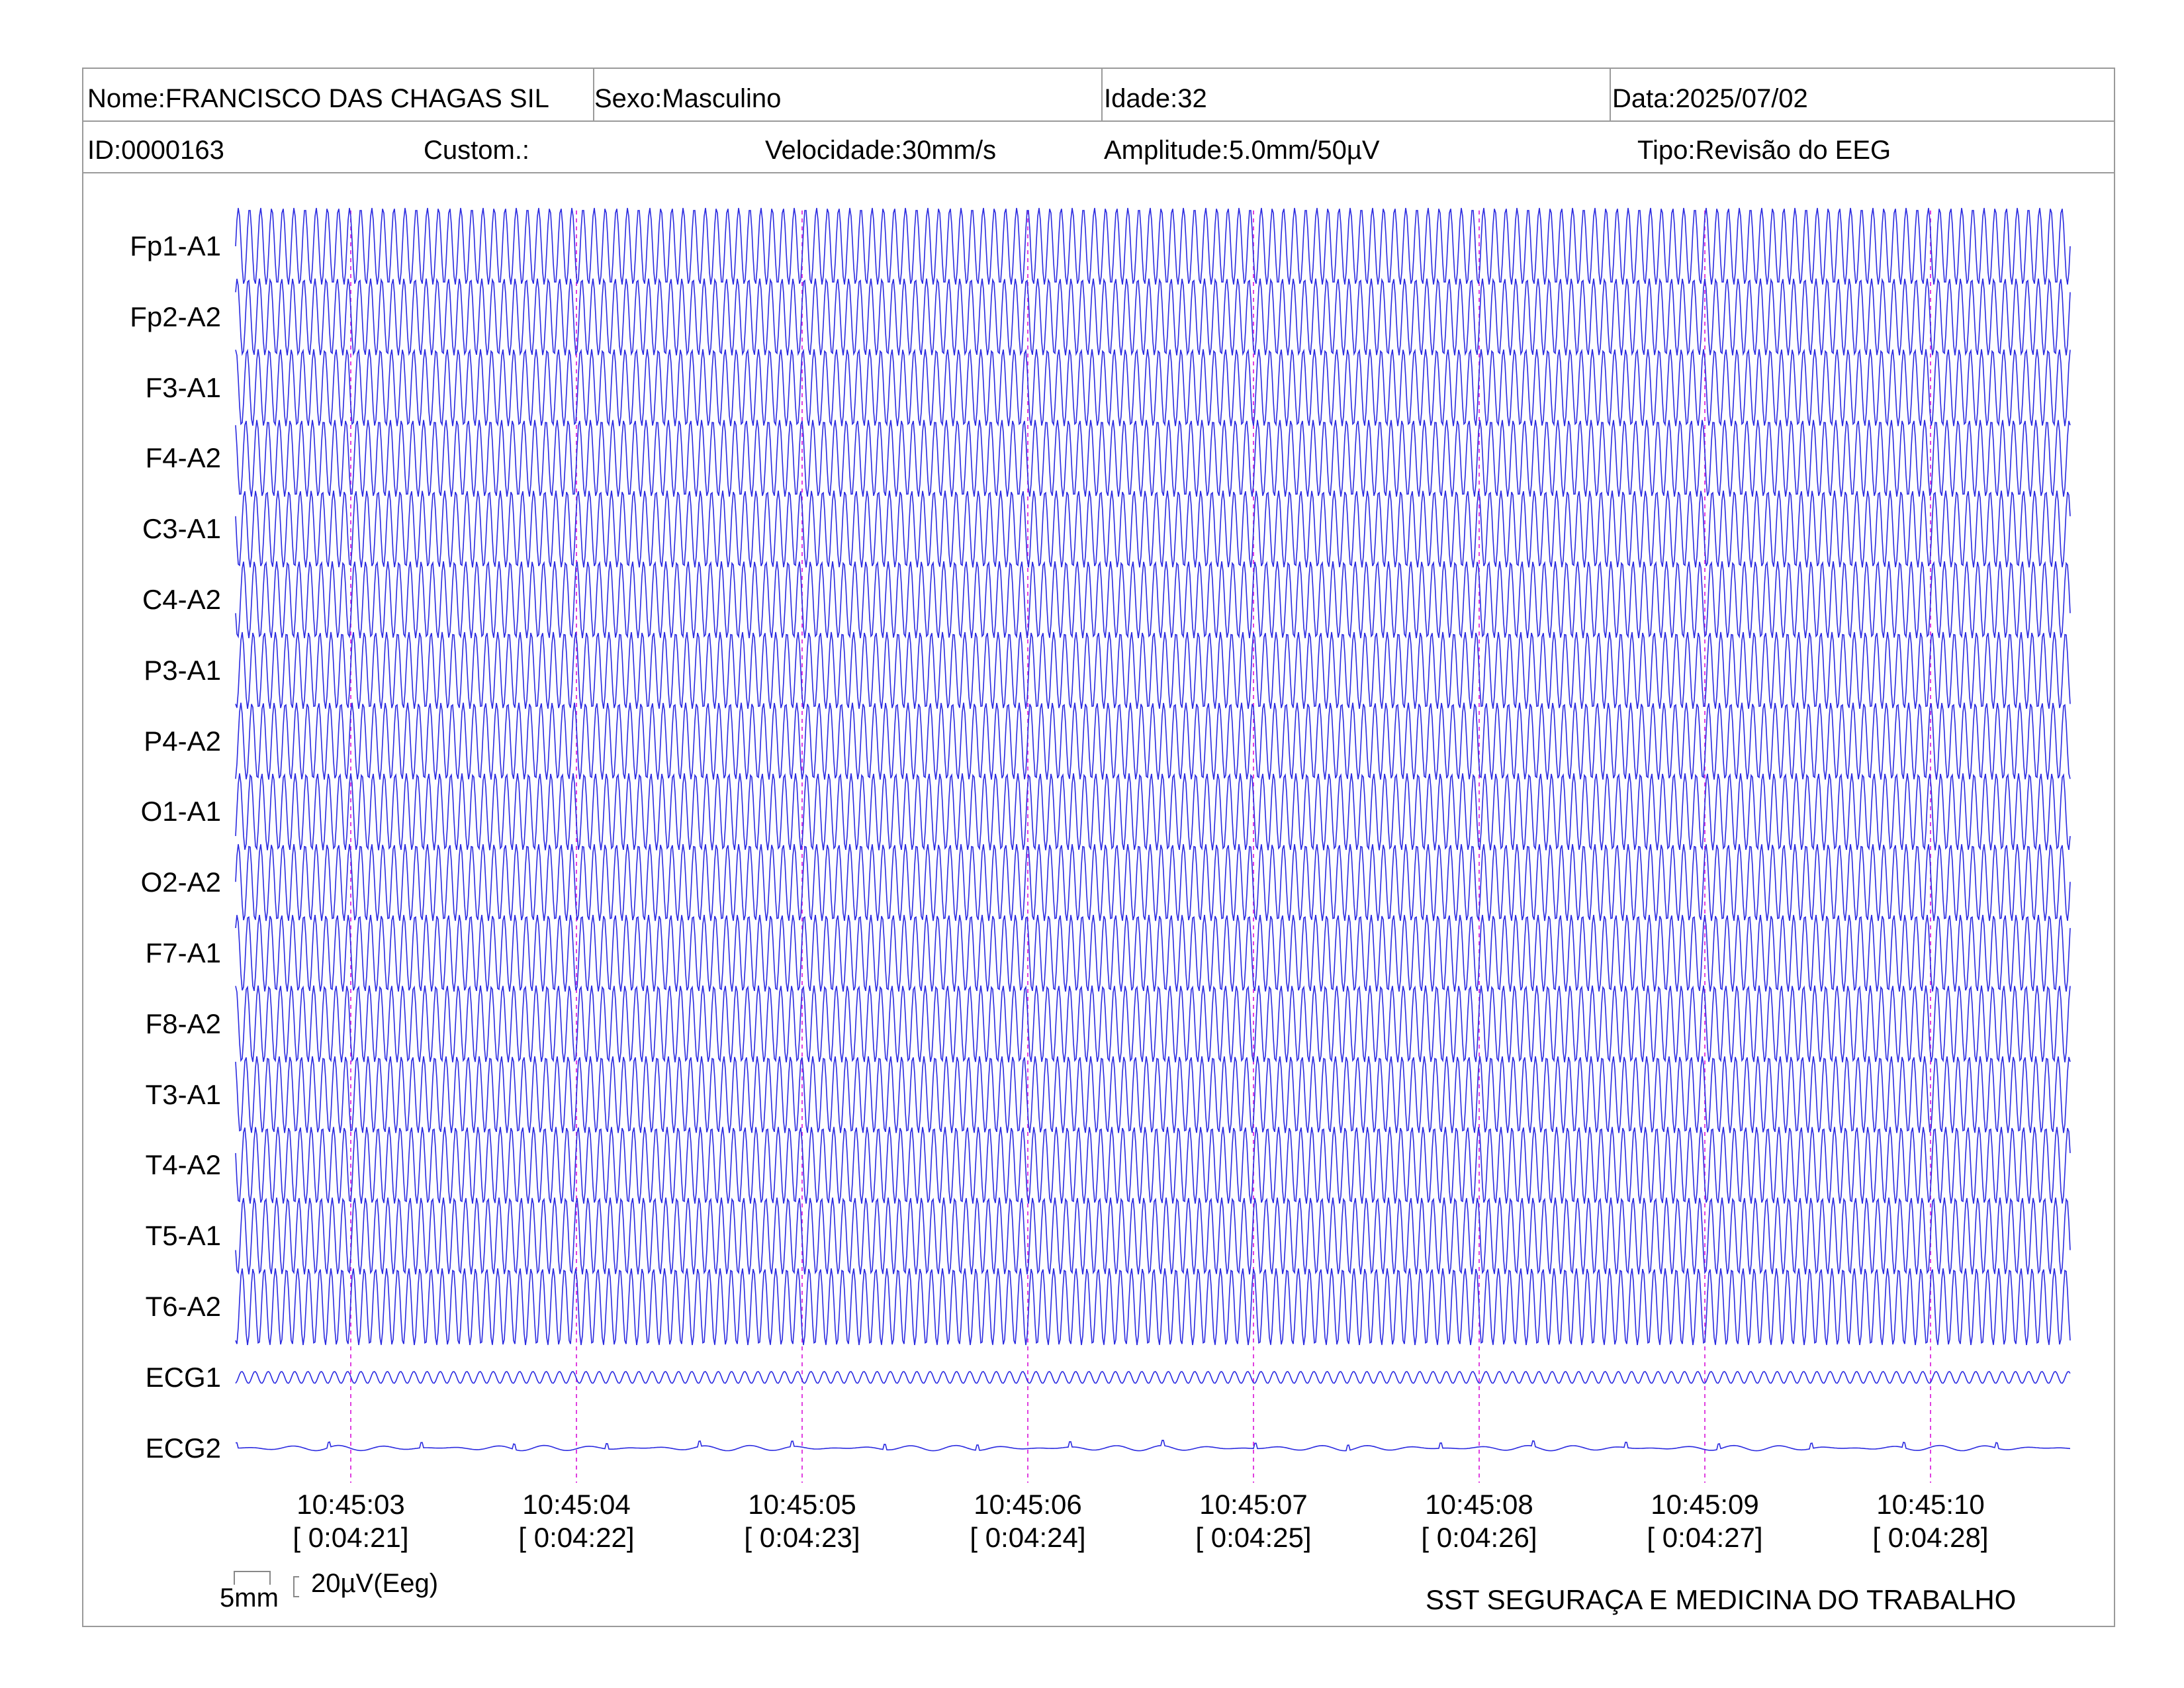 The image size is (2184, 1688). I want to click on channel-label: P4-A2, so click(182, 741).